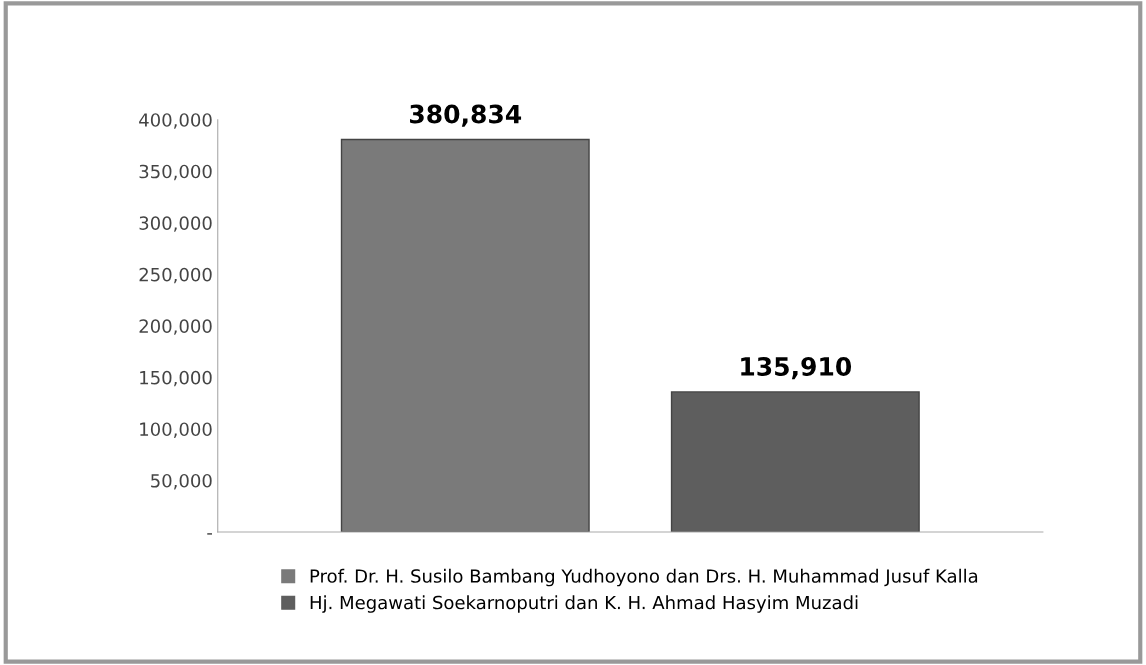 The image size is (1146, 665). What do you see at coordinates (644, 577) in the screenshot?
I see `legend-label: Prof. Dr. H. Susilo Bambang Yudhoyono dan Drs. H. Muhammad Jusuf Kalla` at bounding box center [644, 577].